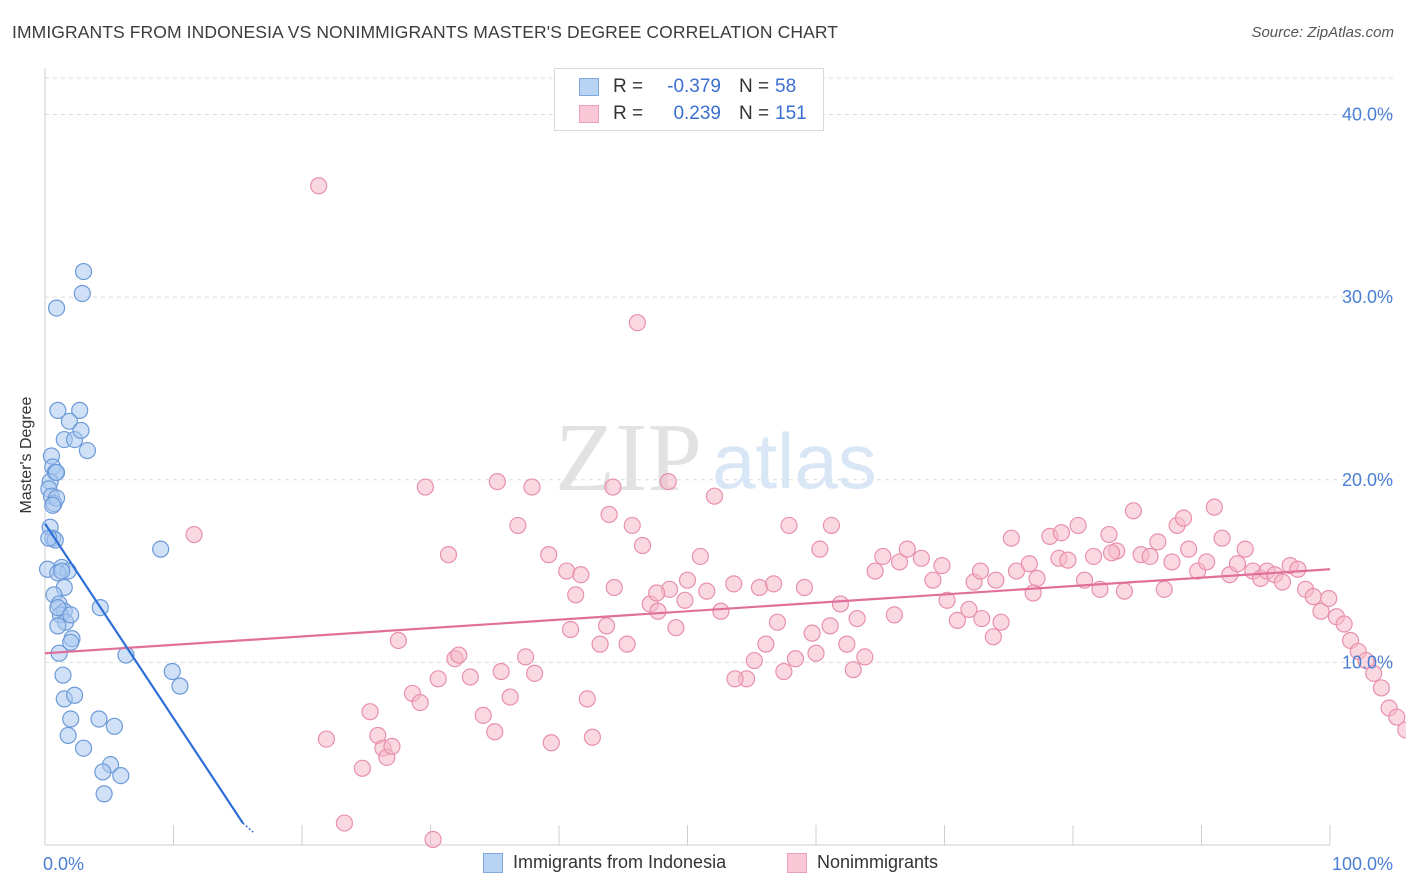 The image size is (1406, 892). I want to click on y-tick-label: 20.0%, so click(1367, 480).